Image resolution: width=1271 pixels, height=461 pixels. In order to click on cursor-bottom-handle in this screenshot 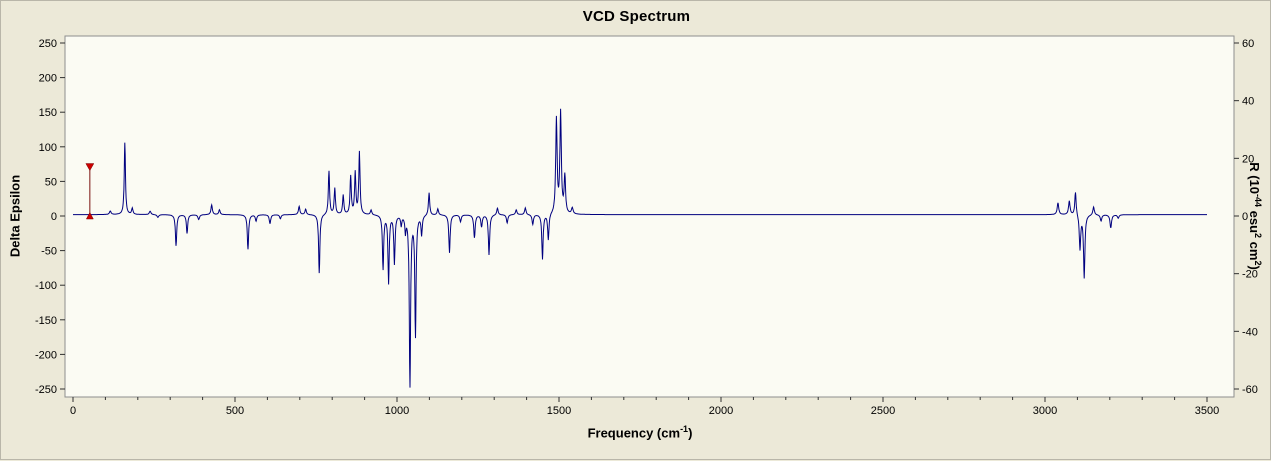, I will do `click(89, 215)`.